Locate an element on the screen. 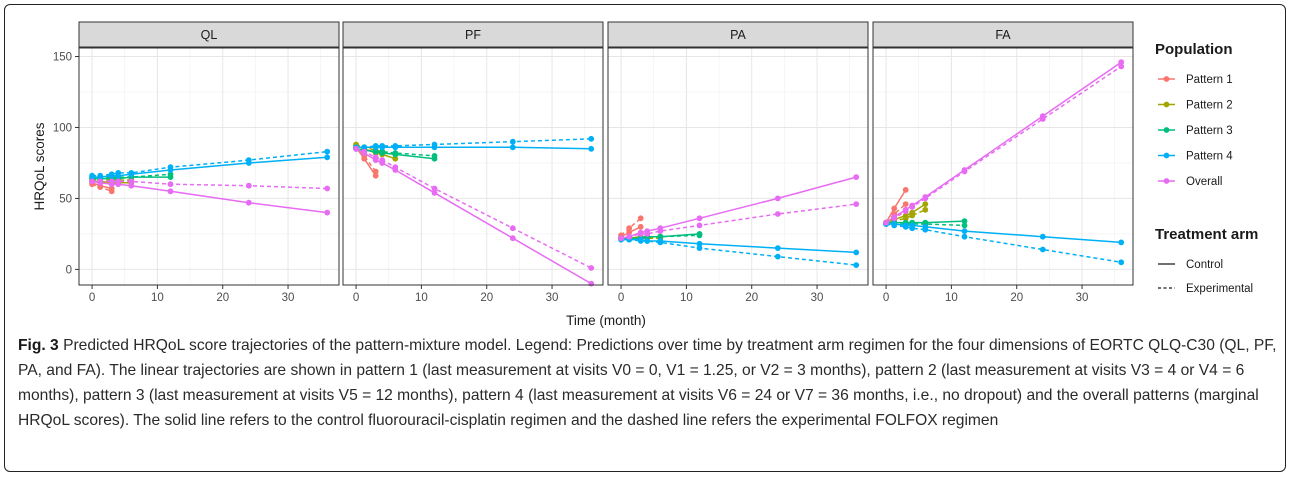  panel-fa: FA 0 10 20 30 is located at coordinates (1003, 162).